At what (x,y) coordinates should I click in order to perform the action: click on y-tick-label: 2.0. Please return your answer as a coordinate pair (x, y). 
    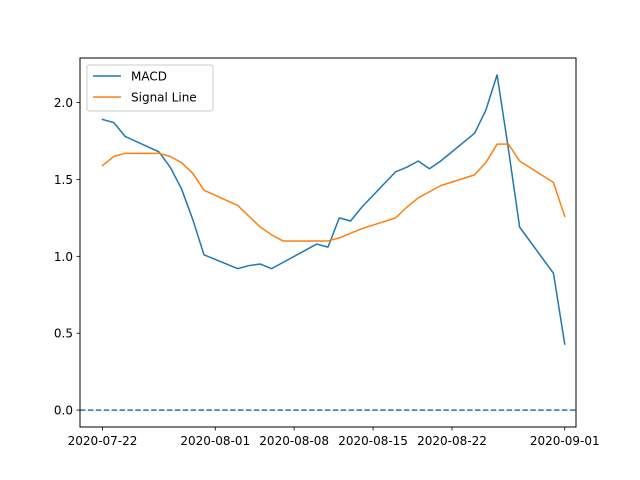
    Looking at the image, I should click on (63, 103).